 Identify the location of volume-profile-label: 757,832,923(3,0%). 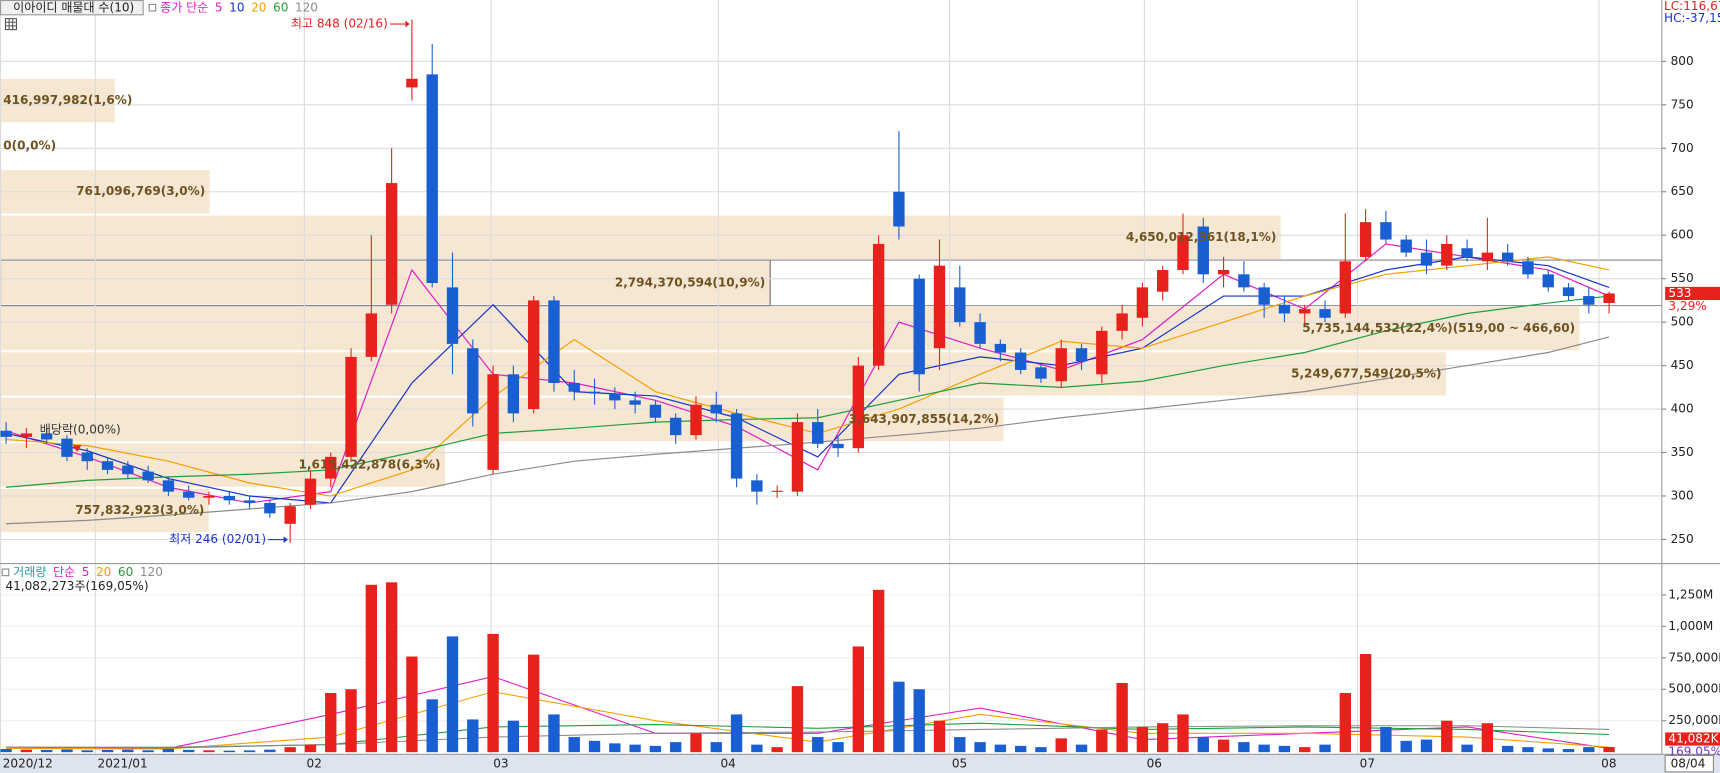
(139, 510).